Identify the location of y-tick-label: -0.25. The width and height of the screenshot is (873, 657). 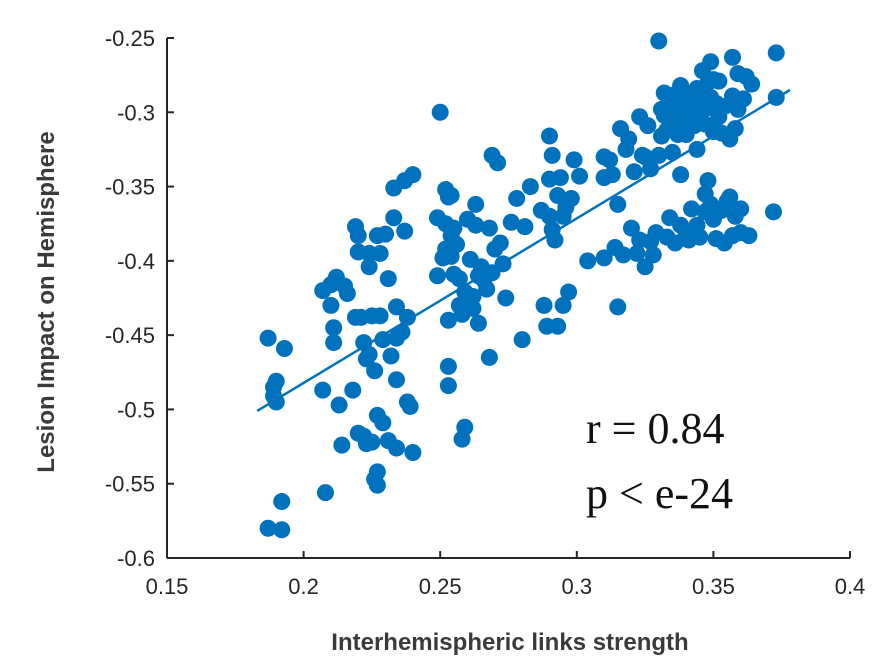
(130, 38).